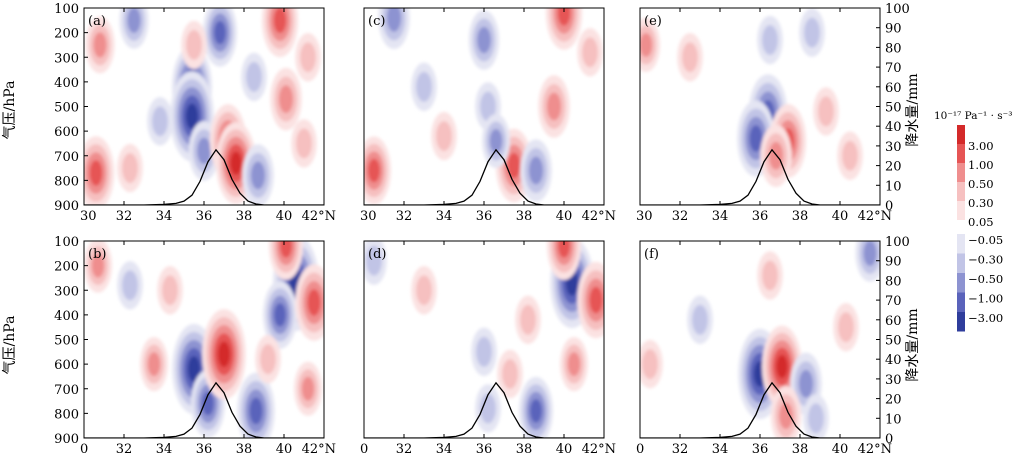 Image resolution: width=1012 pixels, height=472 pixels. Describe the element at coordinates (893, 301) in the screenshot. I see `precip-tick-label: 70` at that location.